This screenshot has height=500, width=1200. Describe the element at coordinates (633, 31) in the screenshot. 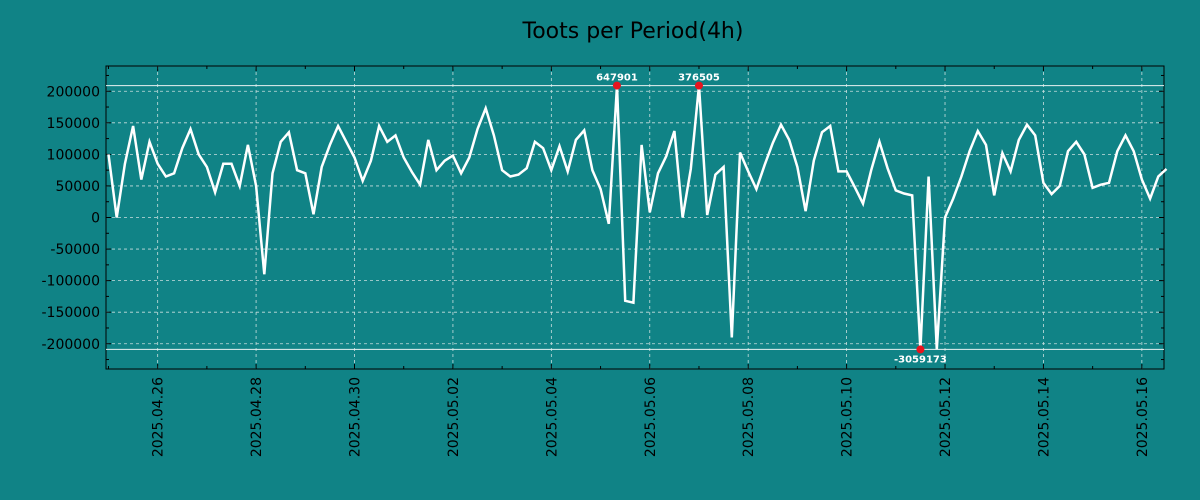

I see `chart-title: Toots per Period(4h)` at that location.